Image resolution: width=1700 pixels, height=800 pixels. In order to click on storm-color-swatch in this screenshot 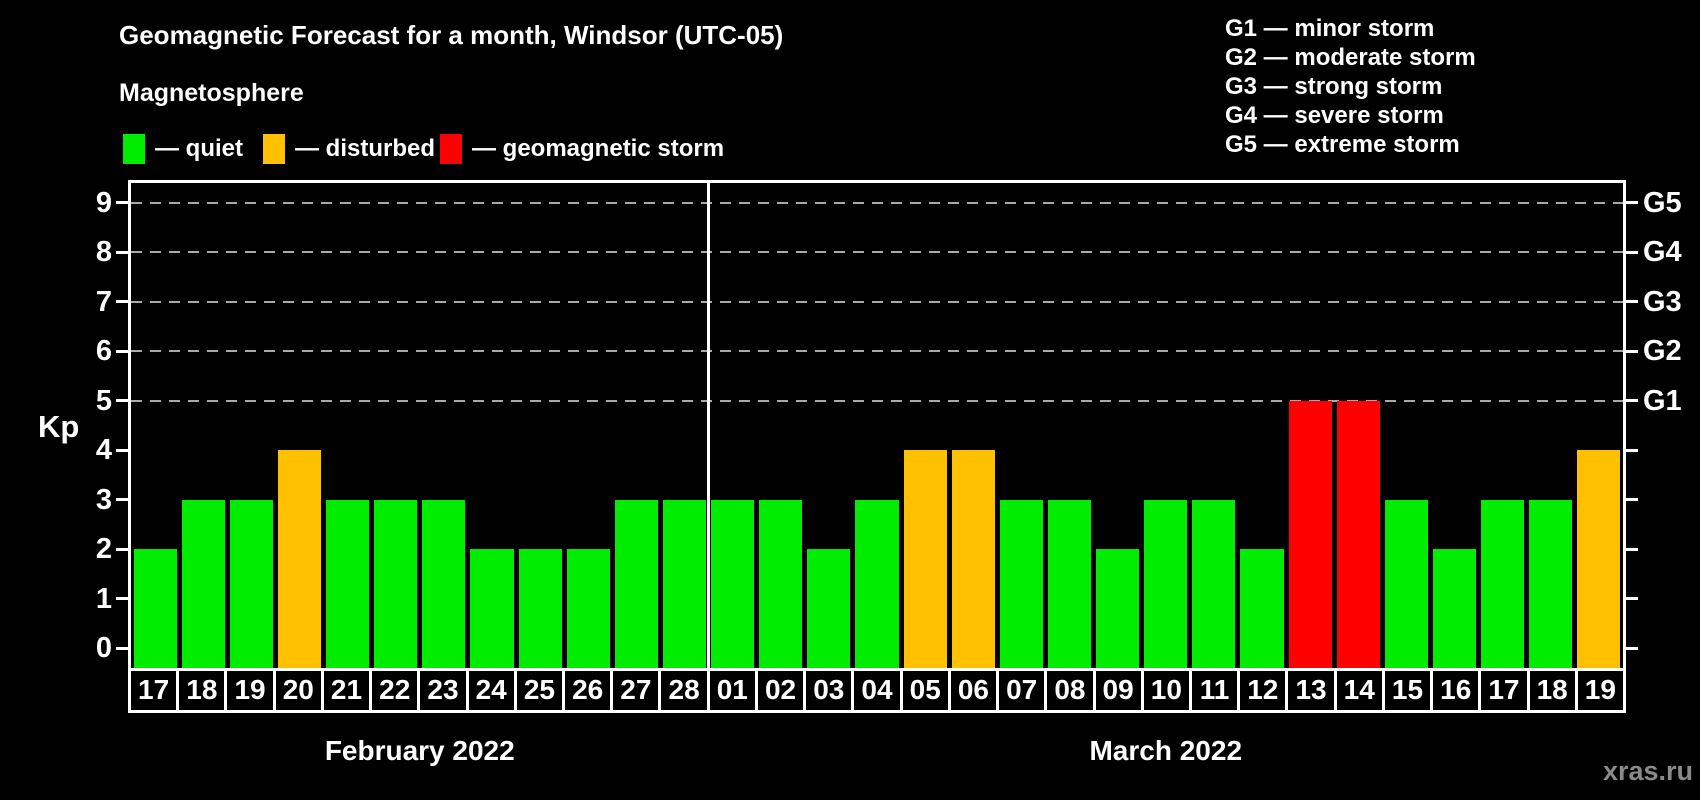, I will do `click(451, 149)`.